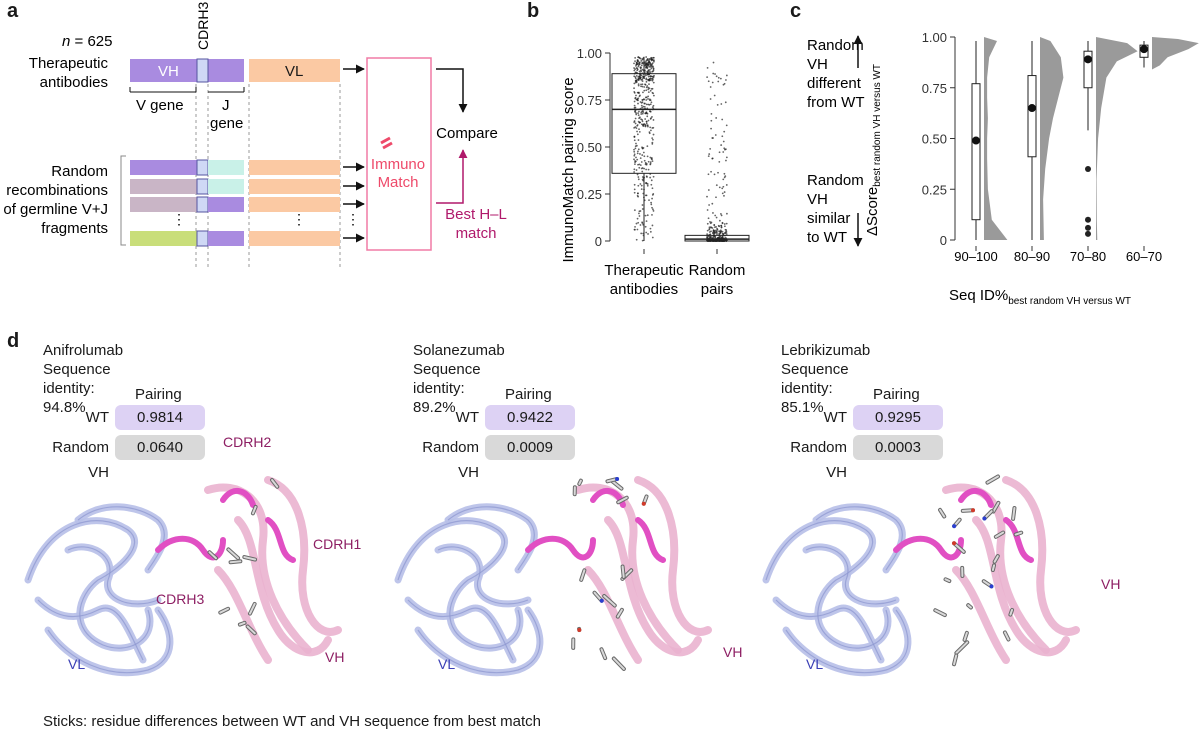  I want to click on c-outlier, so click(1088, 168).